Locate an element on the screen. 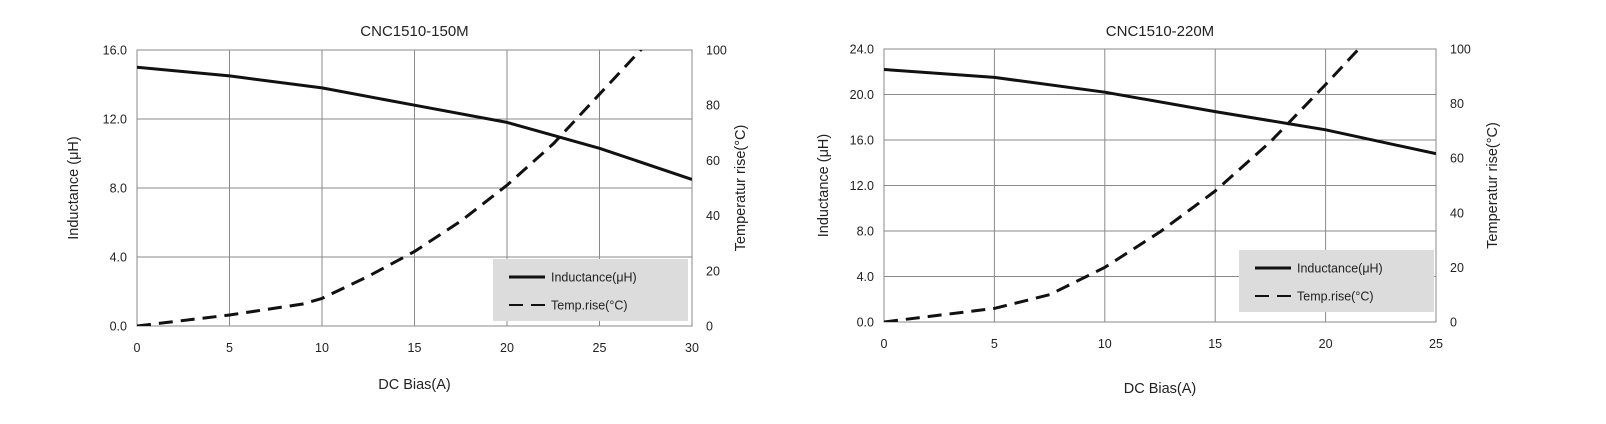  chart-title: CNC1510-220M is located at coordinates (1160, 31).